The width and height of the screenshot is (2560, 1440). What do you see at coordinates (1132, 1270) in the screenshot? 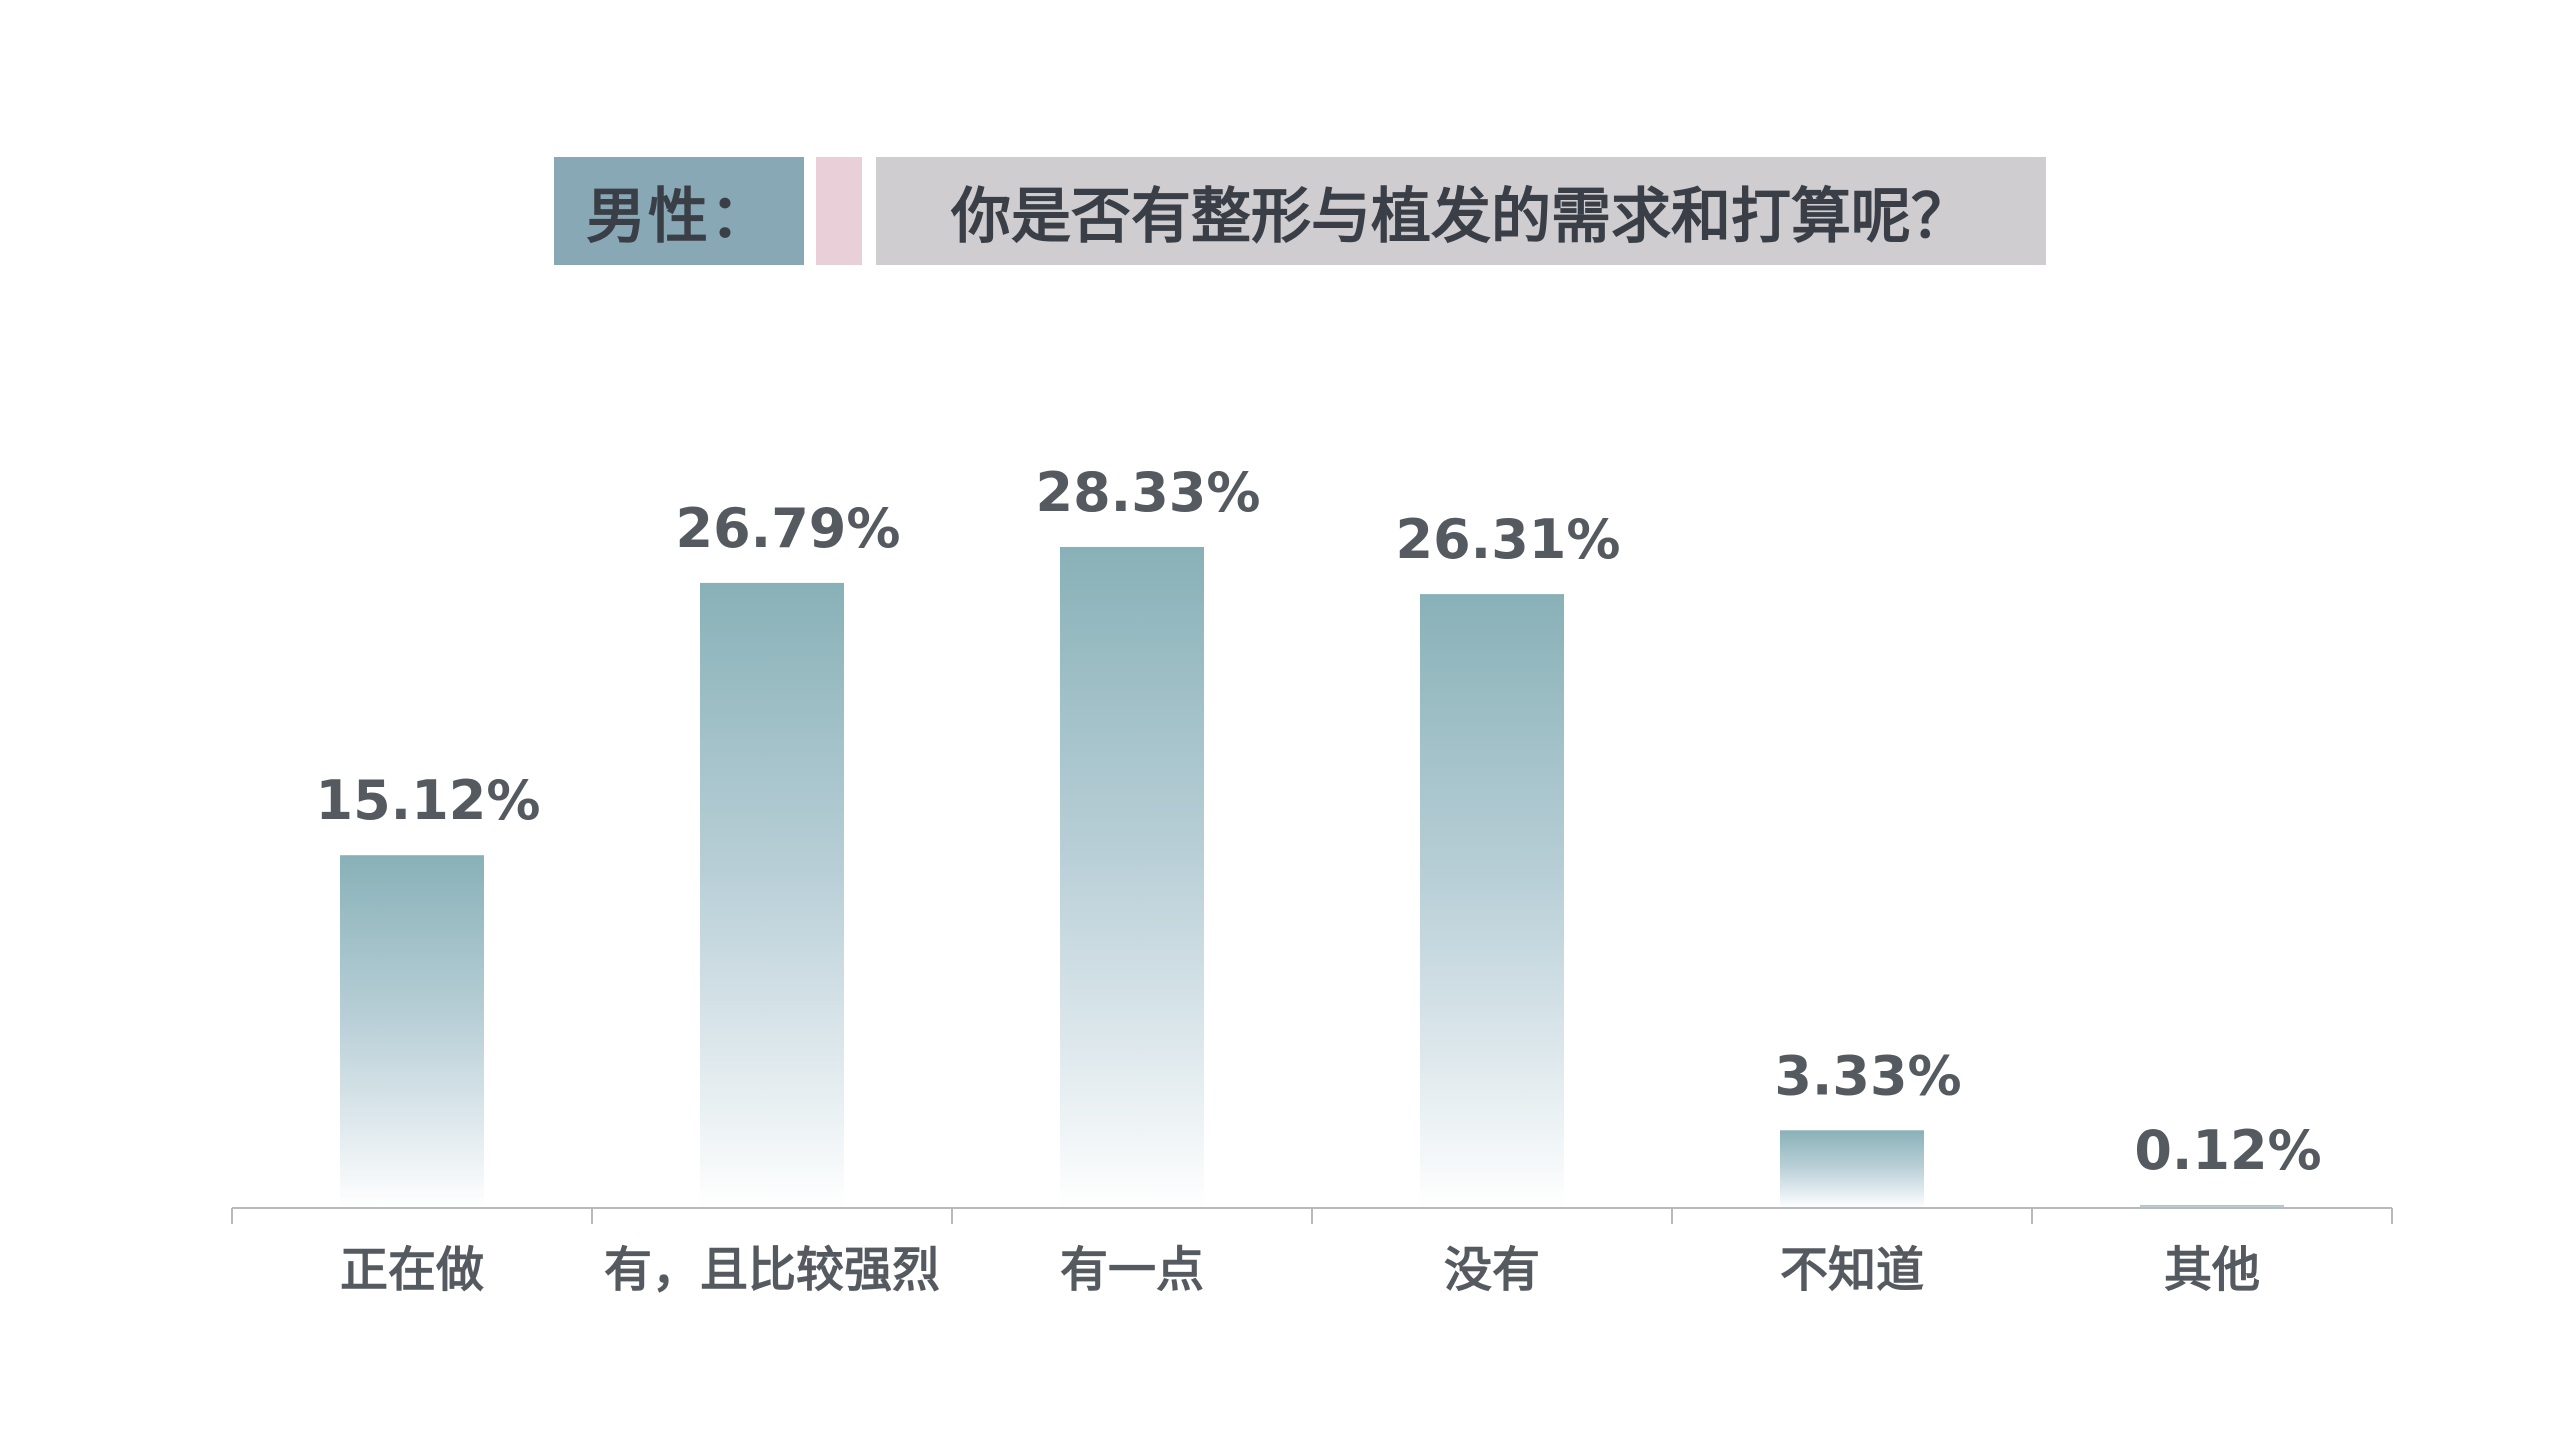
I see `category-tick-label: 有一点` at bounding box center [1132, 1270].